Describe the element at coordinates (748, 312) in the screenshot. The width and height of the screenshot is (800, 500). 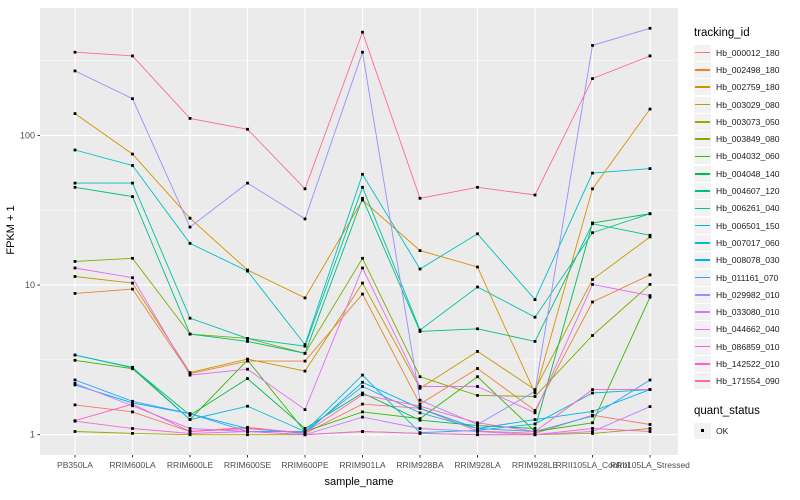
I see `legend-item-label: Hb_033080_010` at that location.